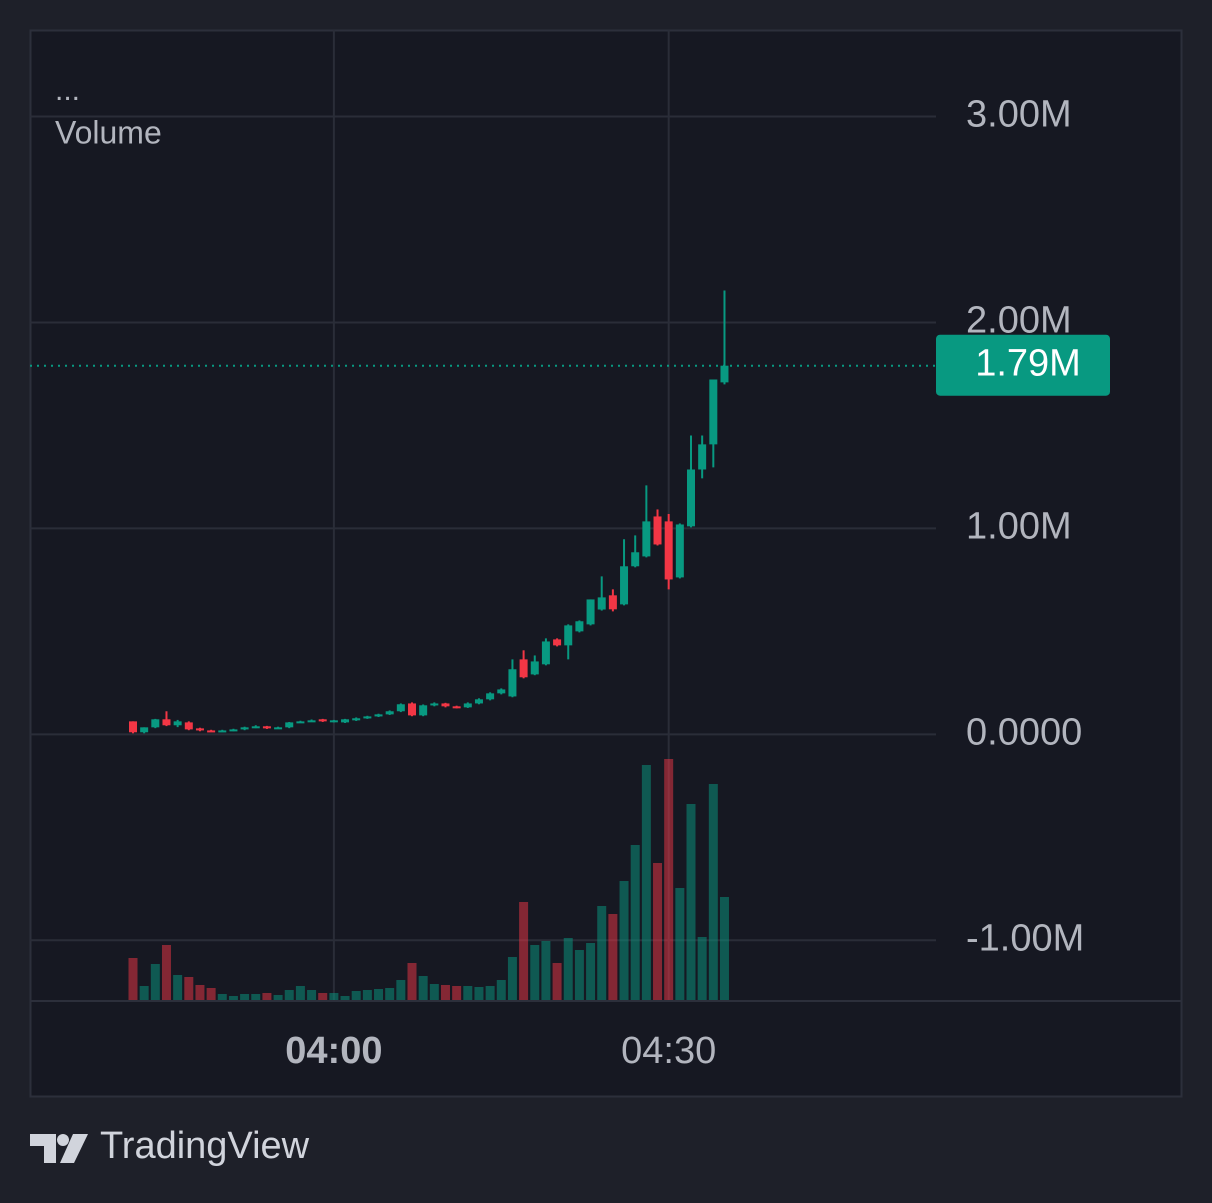 This screenshot has width=1212, height=1203. I want to click on legend-volume: Volume, so click(108, 132).